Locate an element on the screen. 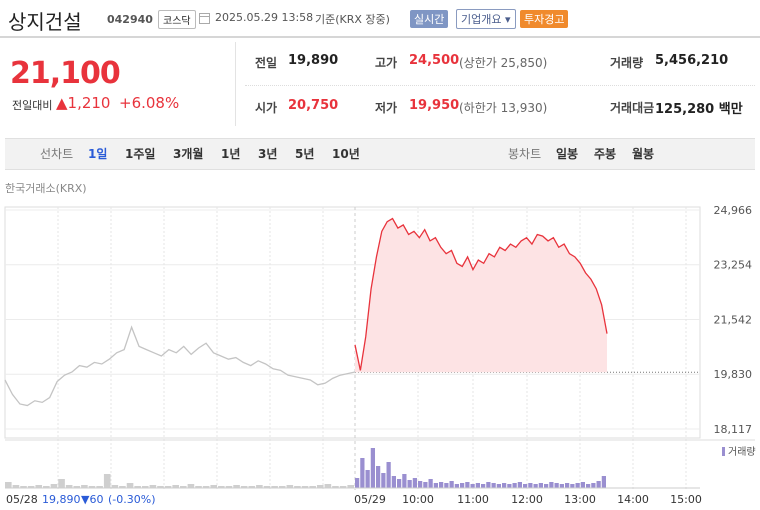 This screenshot has height=510, width=760. stat-value: 20,750 is located at coordinates (313, 105).